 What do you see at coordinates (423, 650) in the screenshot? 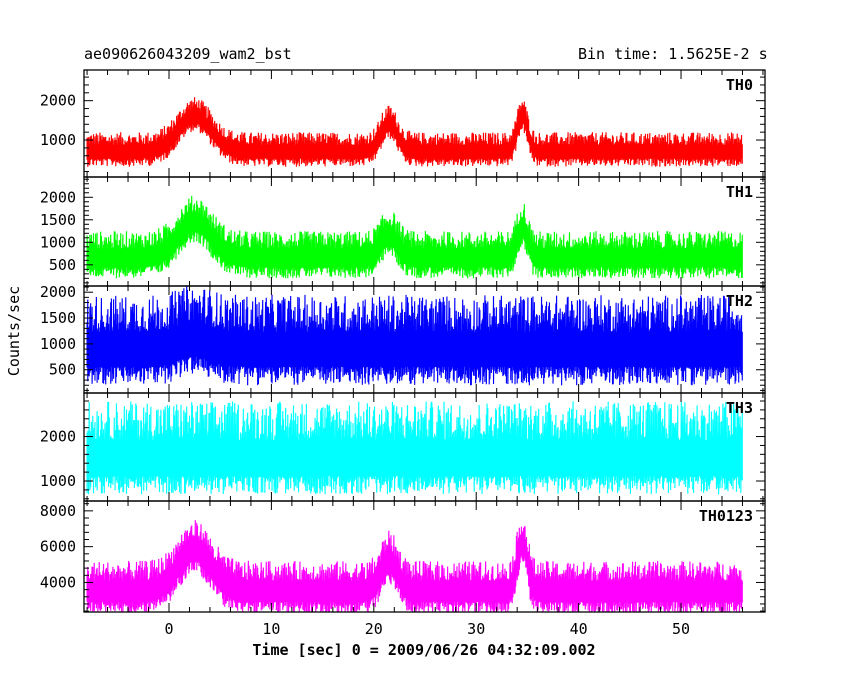
I see `x-axis-label: Time [sec] 0 = 2009/06/26 04:32:09.002` at bounding box center [423, 650].